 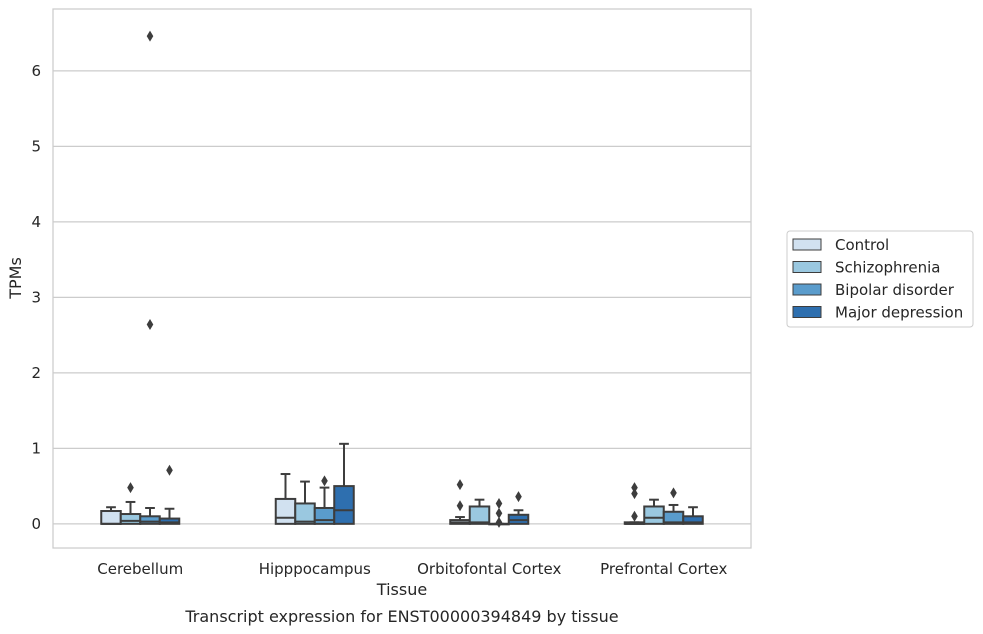 What do you see at coordinates (895, 290) in the screenshot?
I see `legend-label: Bipolar disorder` at bounding box center [895, 290].